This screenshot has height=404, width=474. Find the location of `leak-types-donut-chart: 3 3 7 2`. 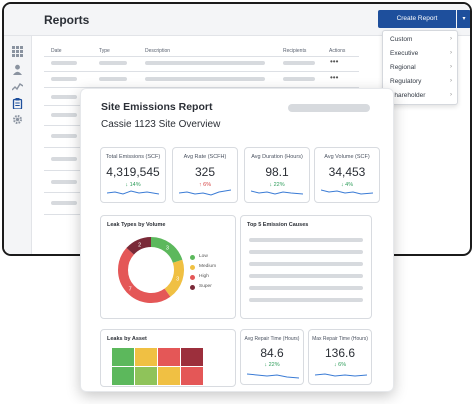

leak-types-donut-chart: 3 3 7 2 is located at coordinates (151, 270).